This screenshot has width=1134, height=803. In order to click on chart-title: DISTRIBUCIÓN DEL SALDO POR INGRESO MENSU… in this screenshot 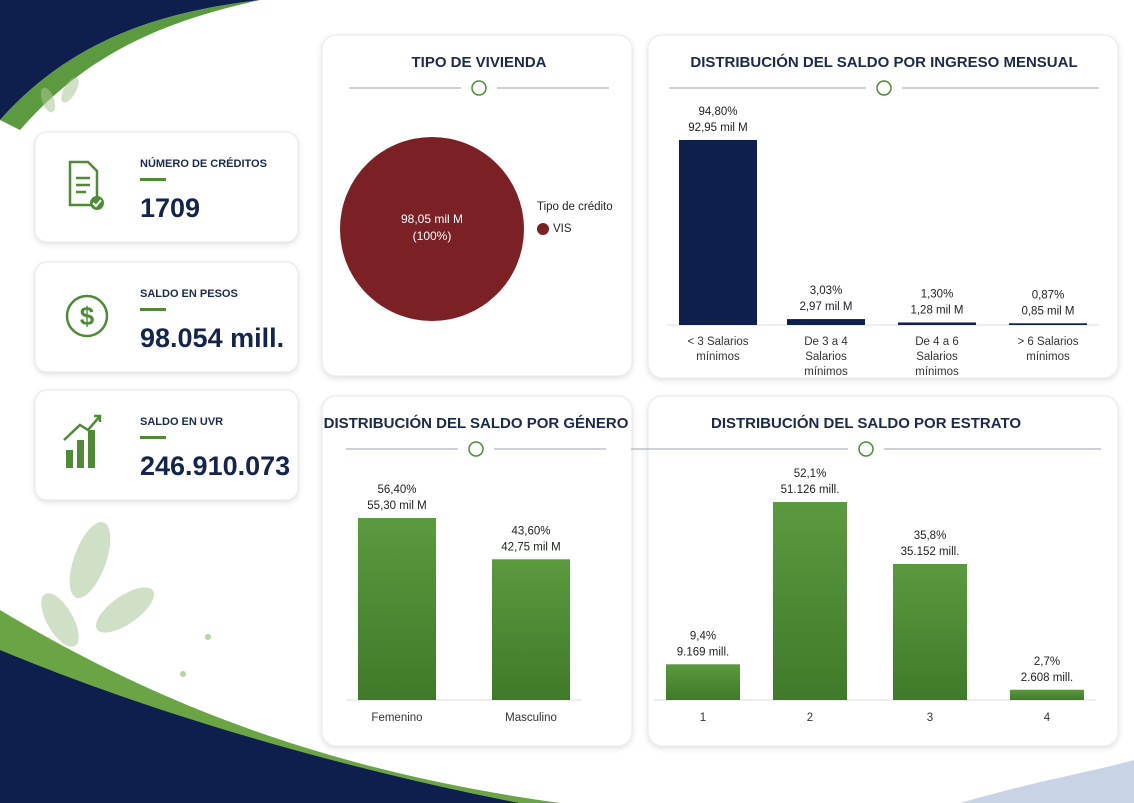, I will do `click(883, 62)`.